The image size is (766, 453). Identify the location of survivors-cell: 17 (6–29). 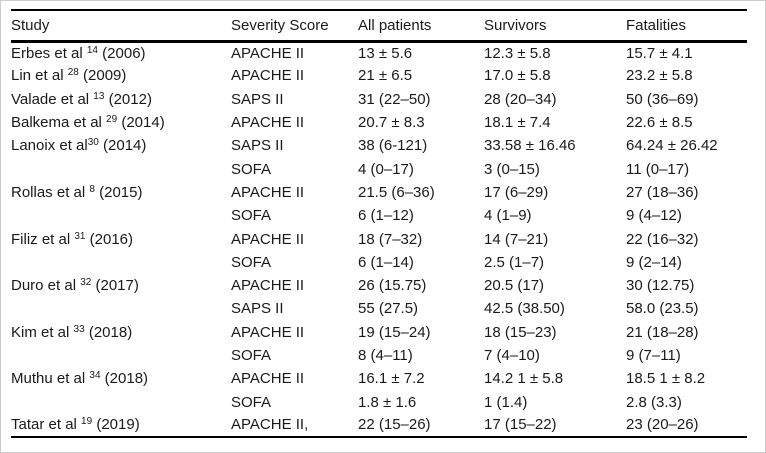
(516, 192).